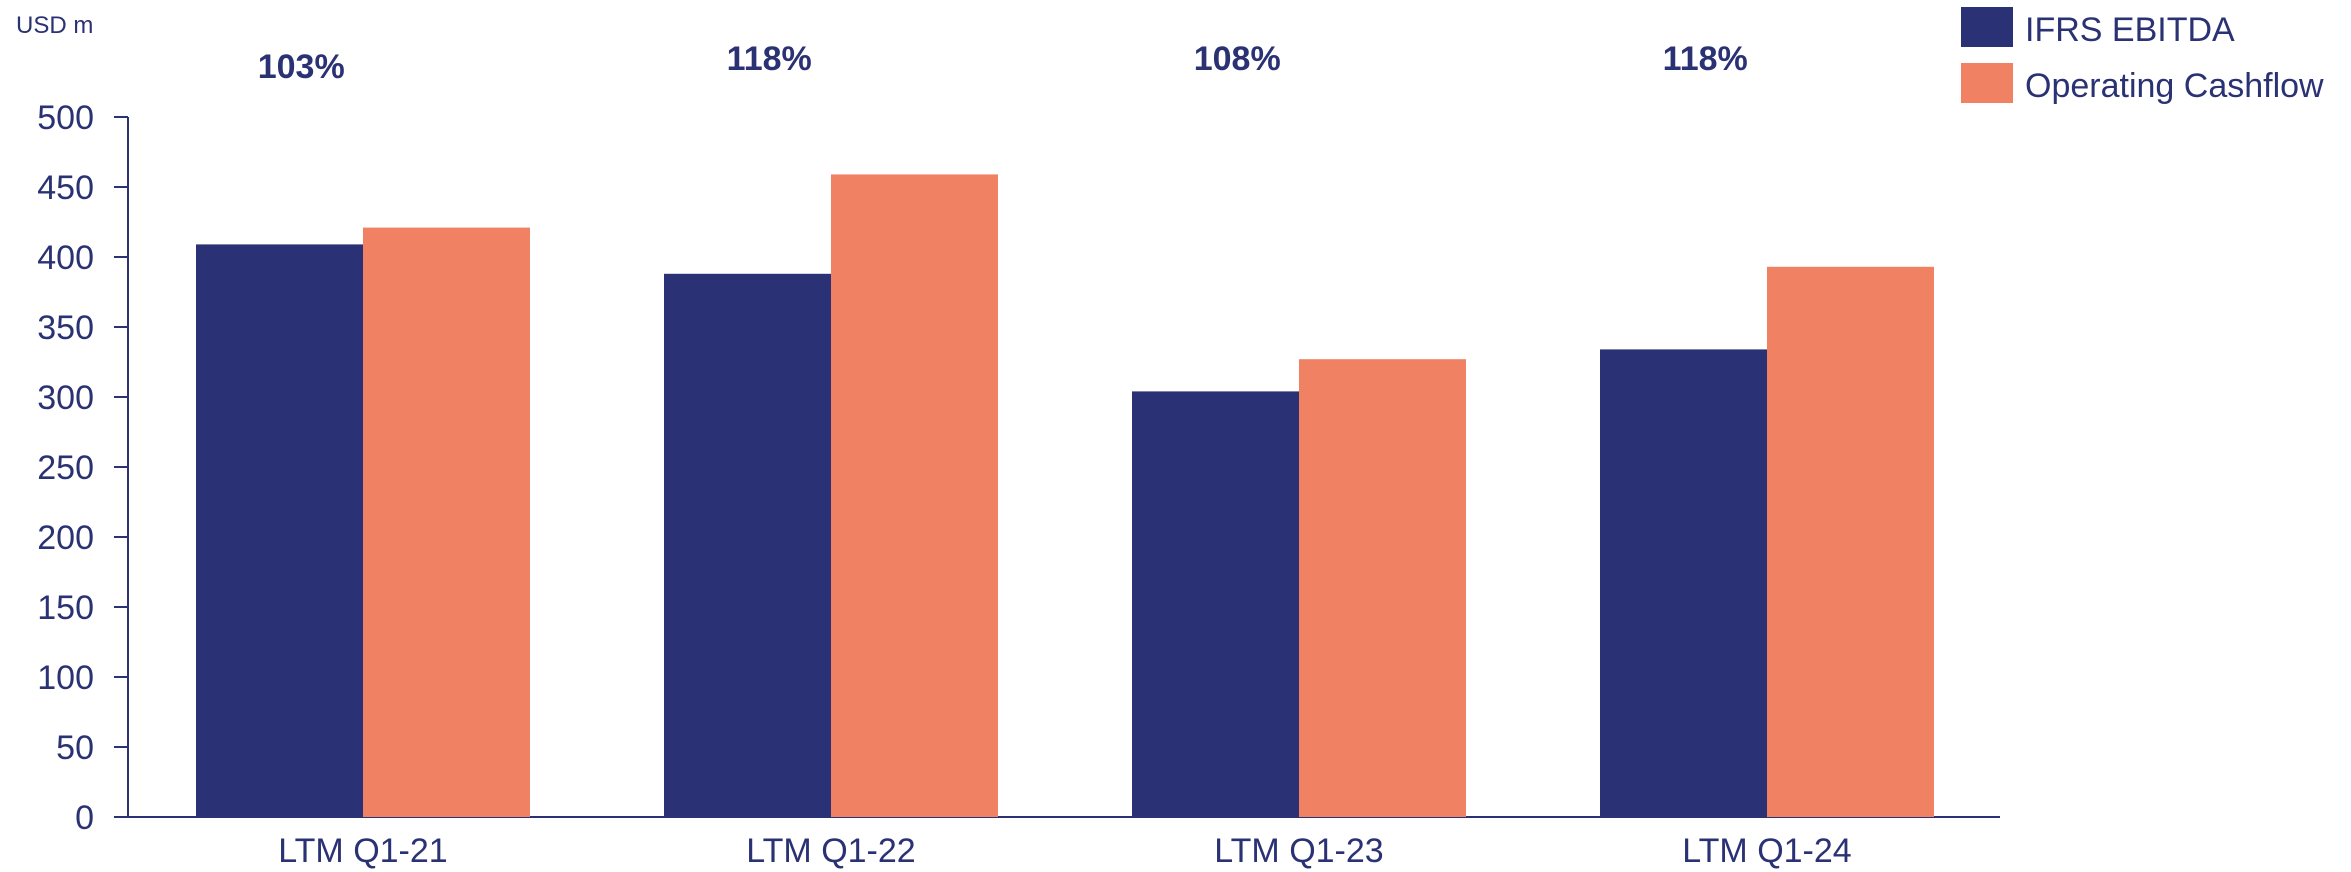  What do you see at coordinates (301, 67) in the screenshot?
I see `ratio-annotation: 103%` at bounding box center [301, 67].